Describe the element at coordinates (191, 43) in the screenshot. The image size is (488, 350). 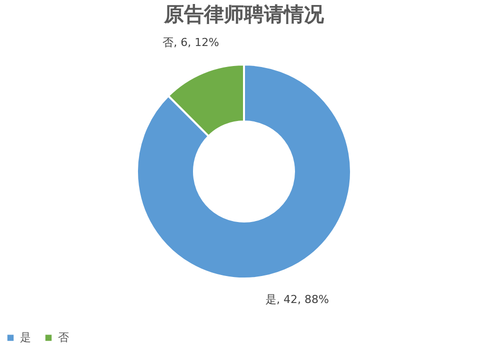
I see `data-label: 否, 6, 12%` at that location.